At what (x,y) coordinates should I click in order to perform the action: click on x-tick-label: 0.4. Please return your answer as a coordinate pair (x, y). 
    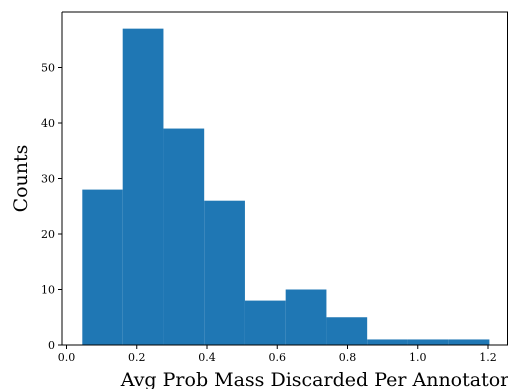
    Looking at the image, I should click on (207, 357).